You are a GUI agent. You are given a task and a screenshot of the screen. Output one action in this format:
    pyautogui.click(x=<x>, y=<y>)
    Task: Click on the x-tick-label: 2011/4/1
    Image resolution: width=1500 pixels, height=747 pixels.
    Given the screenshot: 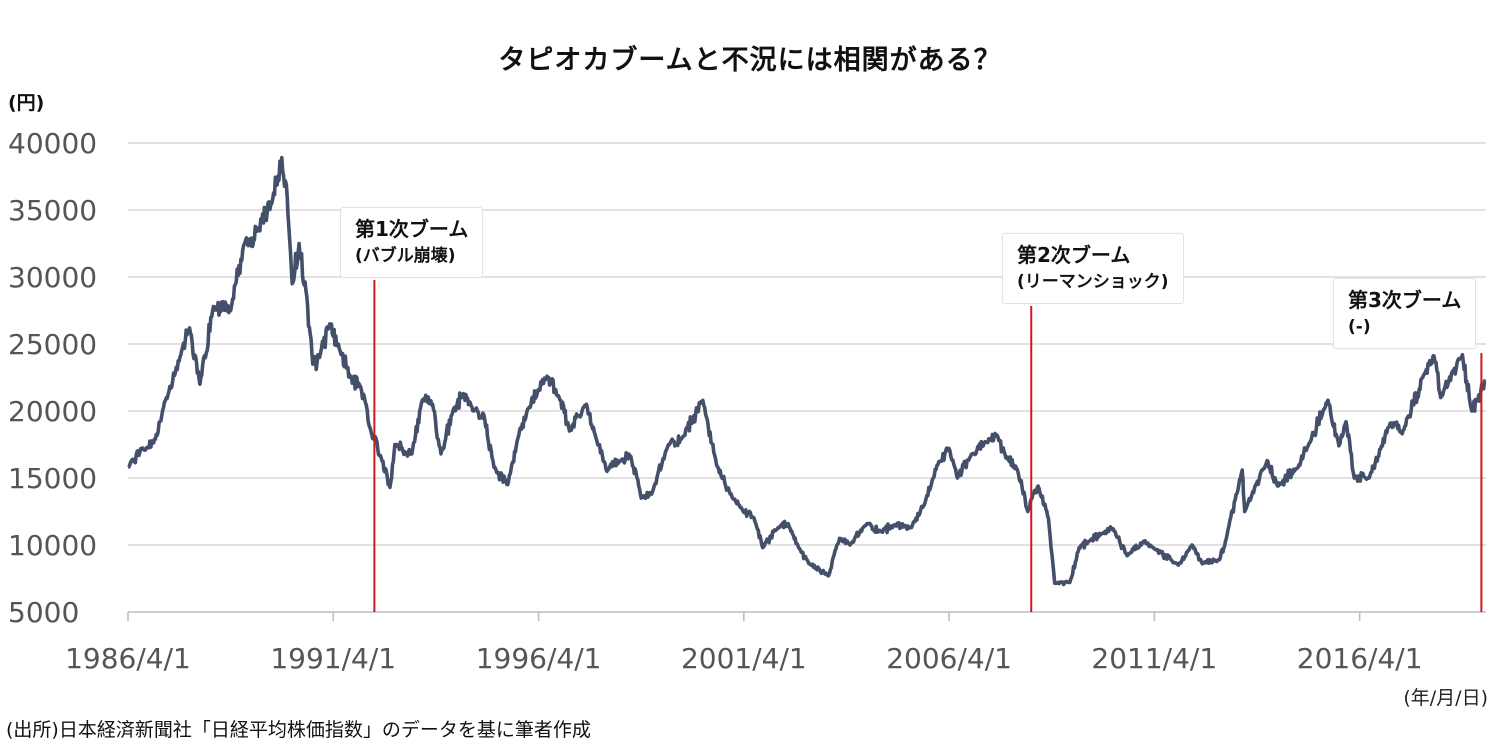 What is the action you would take?
    pyautogui.click(x=1154, y=658)
    